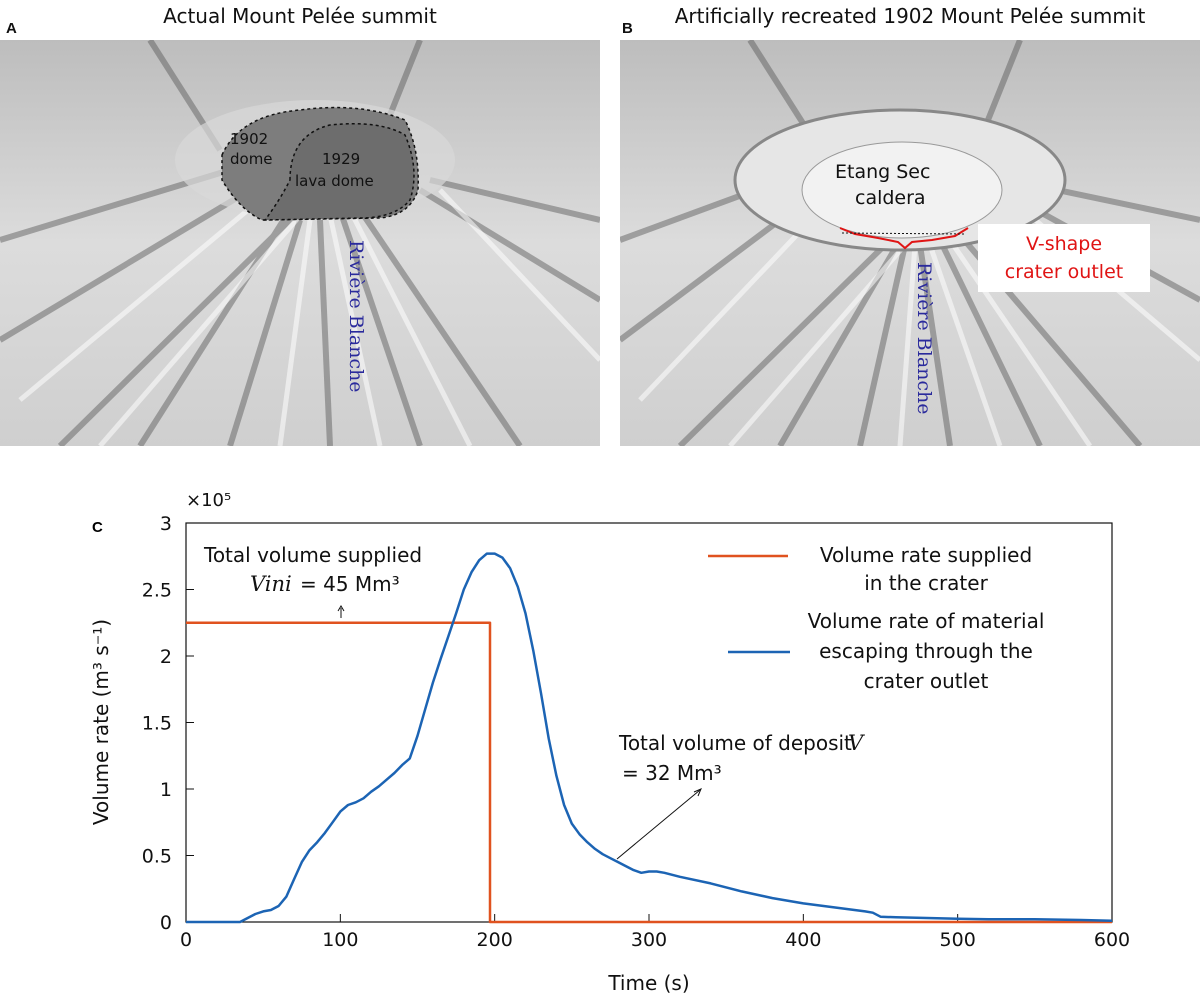  Describe the element at coordinates (926, 621) in the screenshot. I see `legend-outlet-line-1: Volume rate of material` at that location.